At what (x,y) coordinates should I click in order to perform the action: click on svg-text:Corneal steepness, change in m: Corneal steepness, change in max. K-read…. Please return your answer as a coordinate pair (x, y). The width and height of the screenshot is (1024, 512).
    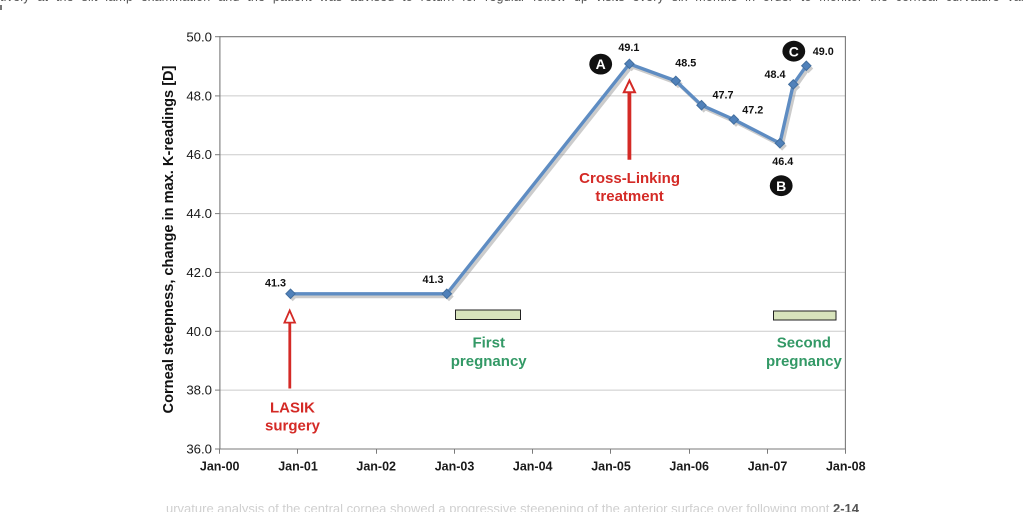
    Looking at the image, I should click on (169, 239).